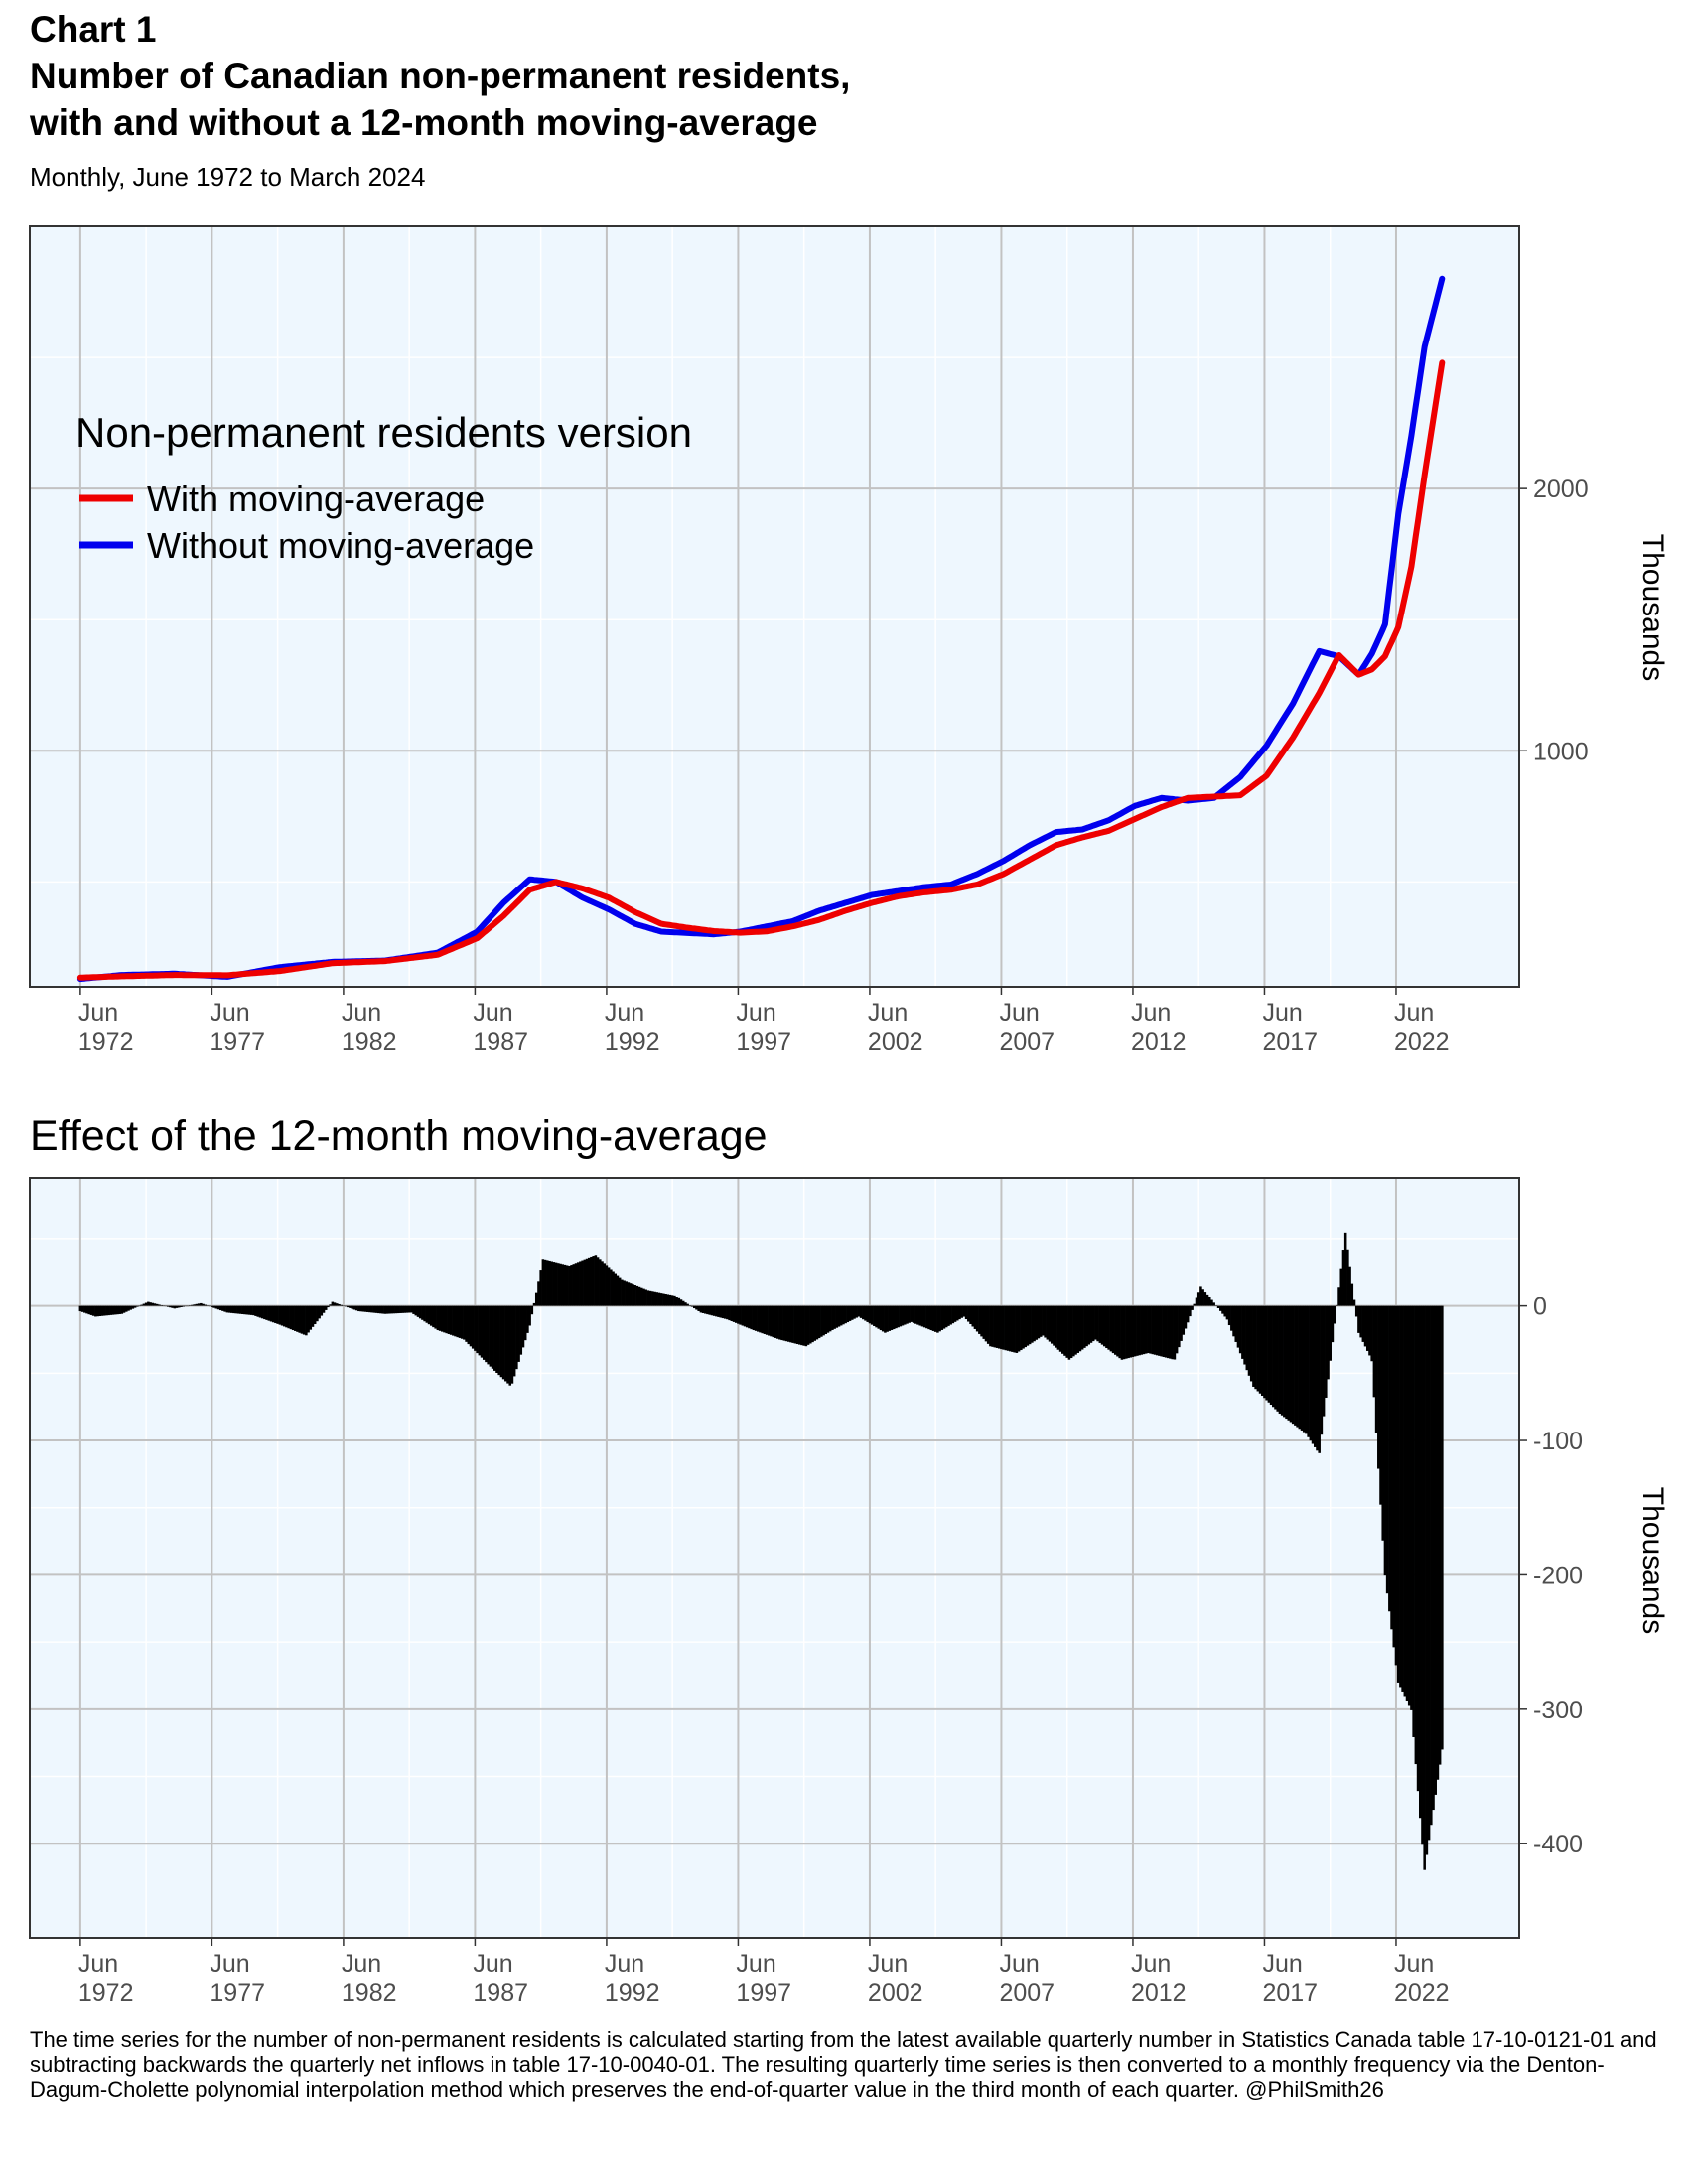  I want to click on chart-subtitle: Monthly, June 1972 to March 2024, so click(228, 177).